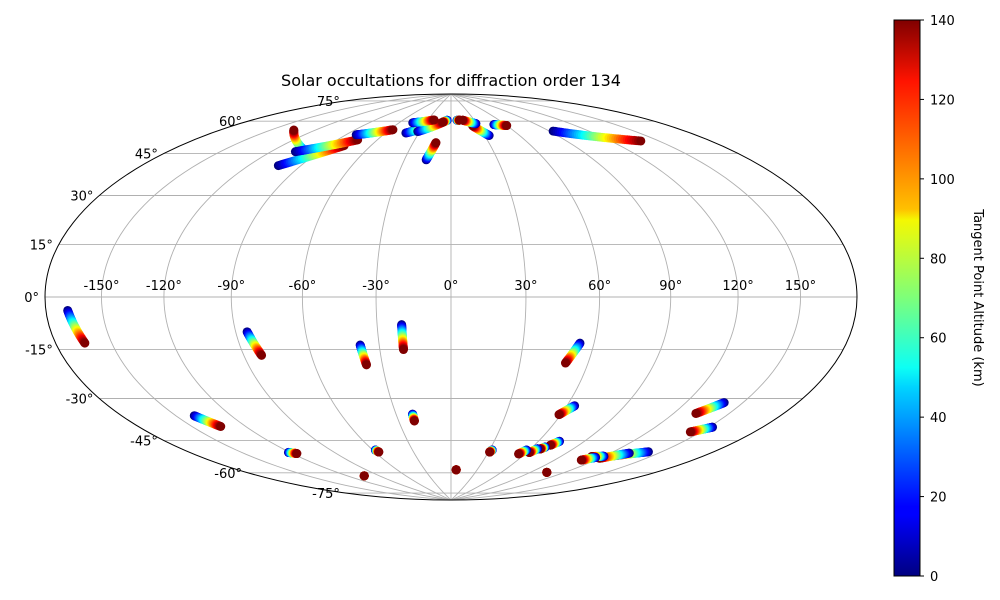 This screenshot has width=1000, height=600. I want to click on colorbar, so click(907, 298).